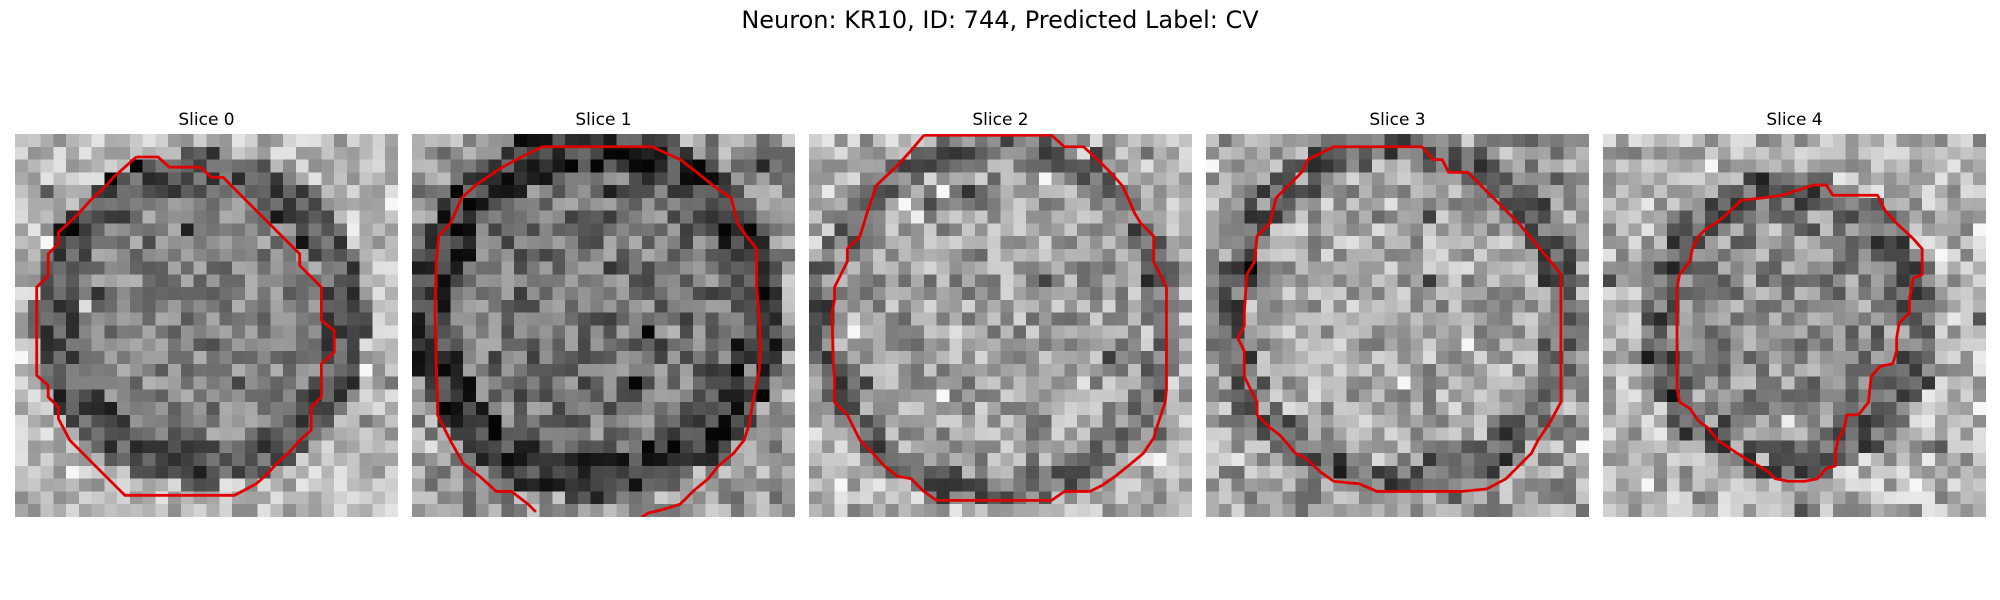 This screenshot has width=2000, height=600. I want to click on slice-panel: Slice 4, so click(1794, 312).